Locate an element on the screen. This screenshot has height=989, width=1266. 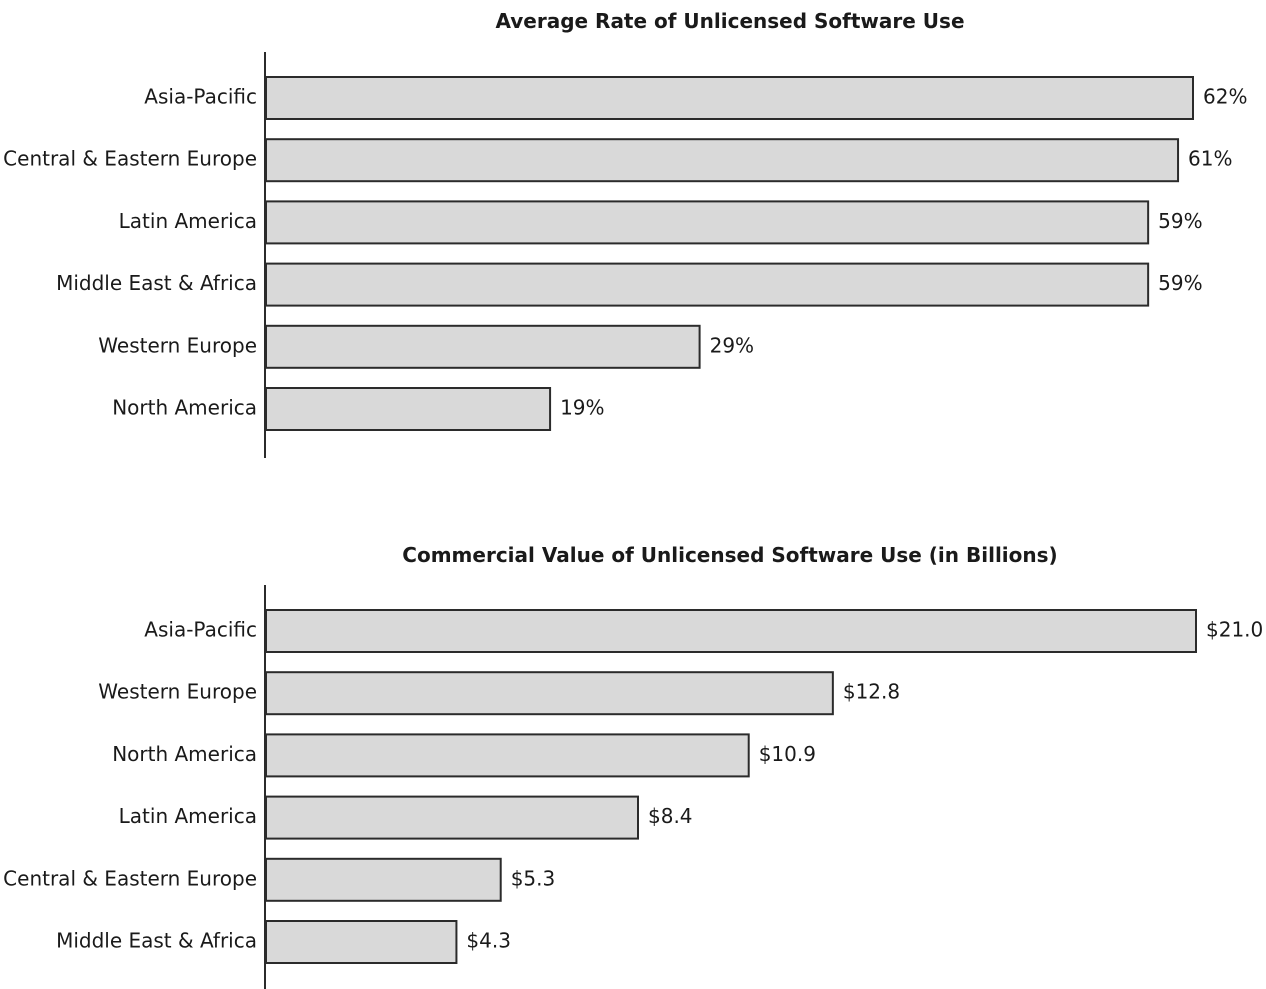
value-category-label: Western Europe is located at coordinates (177, 692).